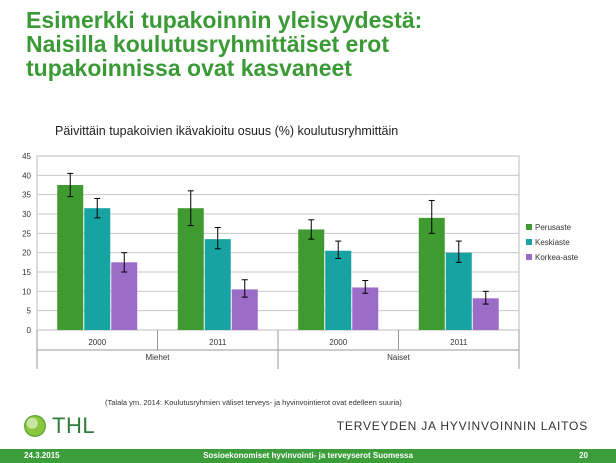 The width and height of the screenshot is (616, 463). Describe the element at coordinates (29, 311) in the screenshot. I see `y-tick-label: 5` at that location.